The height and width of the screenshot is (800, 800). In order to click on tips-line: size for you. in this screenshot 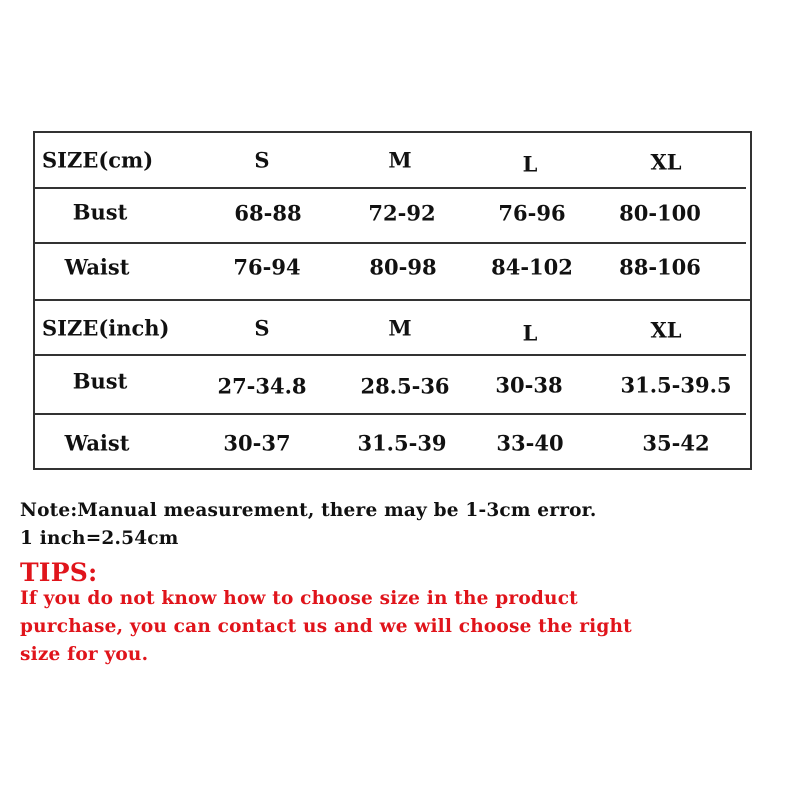, I will do `click(84, 654)`.